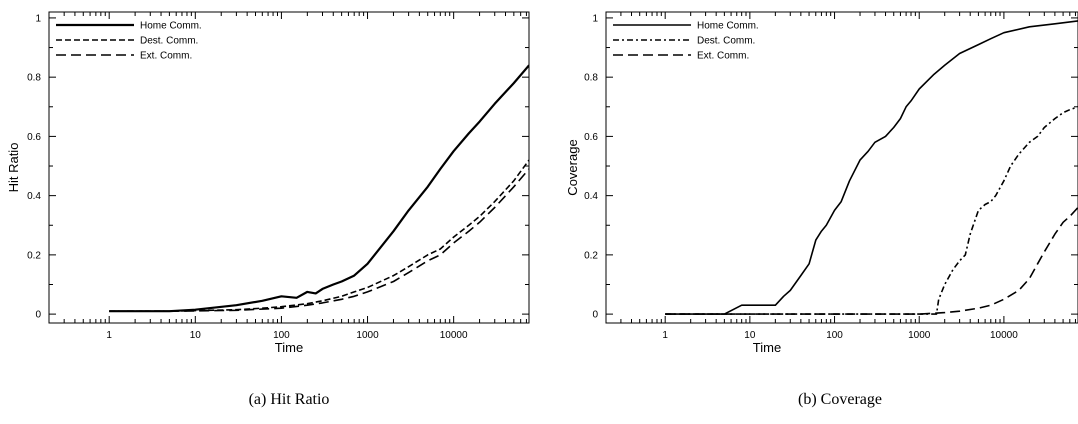 Image resolution: width=1078 pixels, height=424 pixels. I want to click on series-line-dest-comm, so click(319, 236).